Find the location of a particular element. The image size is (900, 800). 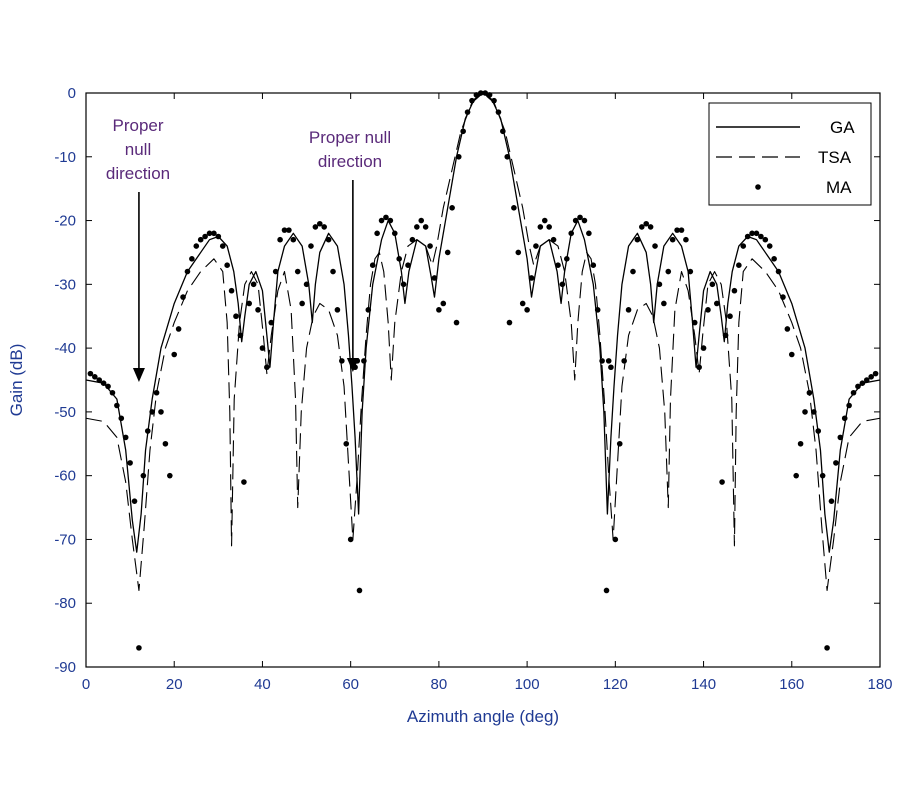

x-tick-label-160: 160 is located at coordinates (791, 684).